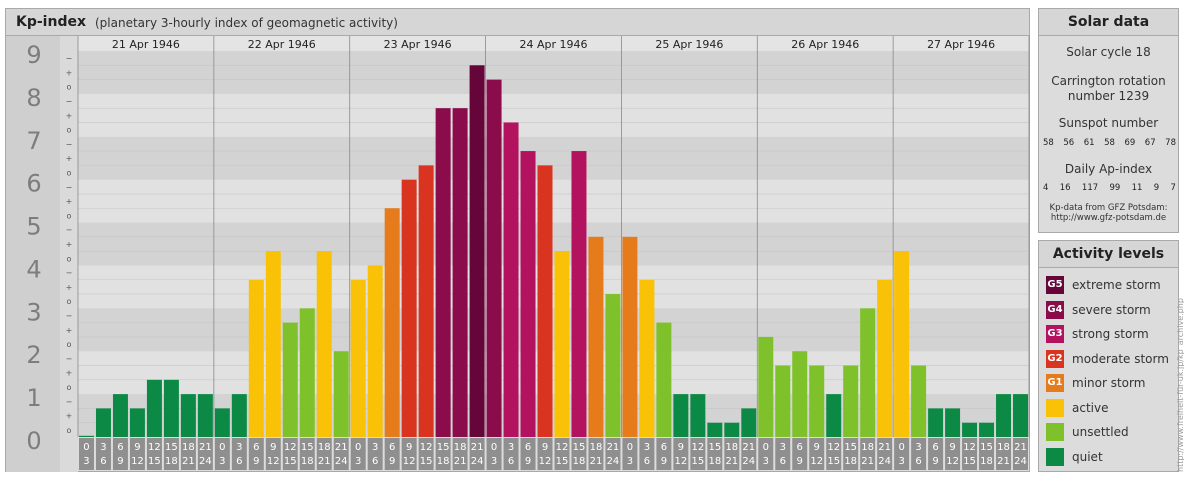  I want to click on sunspot-value: 67, so click(1150, 143).